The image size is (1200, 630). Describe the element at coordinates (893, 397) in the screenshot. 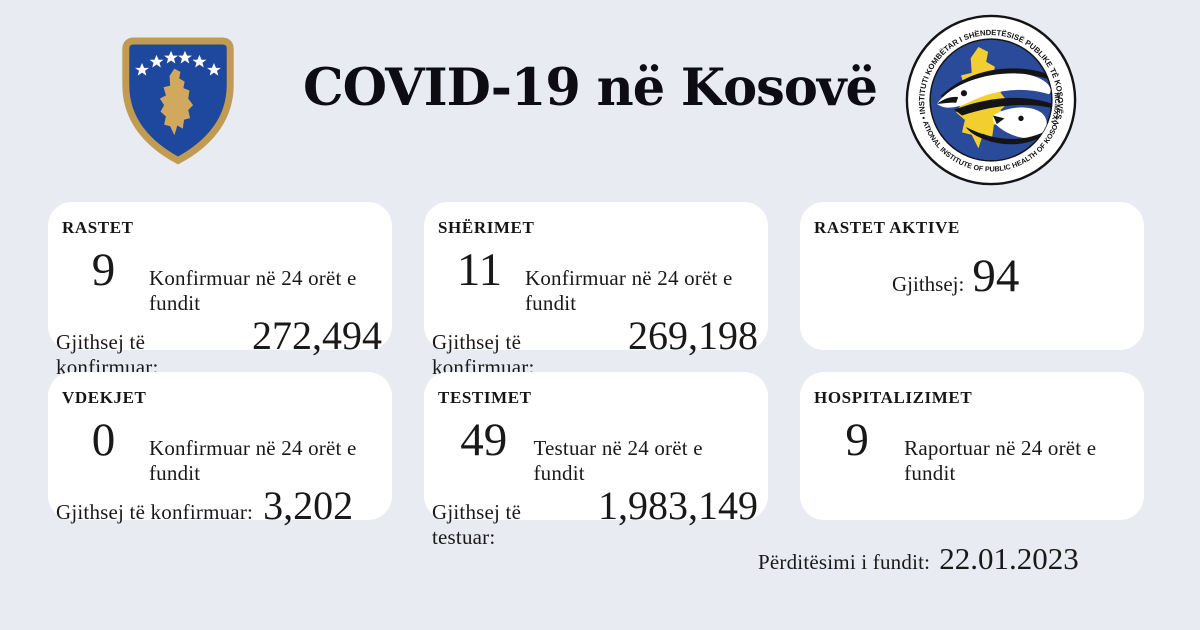

I see `card-title: HOSPITALIZIMET` at that location.